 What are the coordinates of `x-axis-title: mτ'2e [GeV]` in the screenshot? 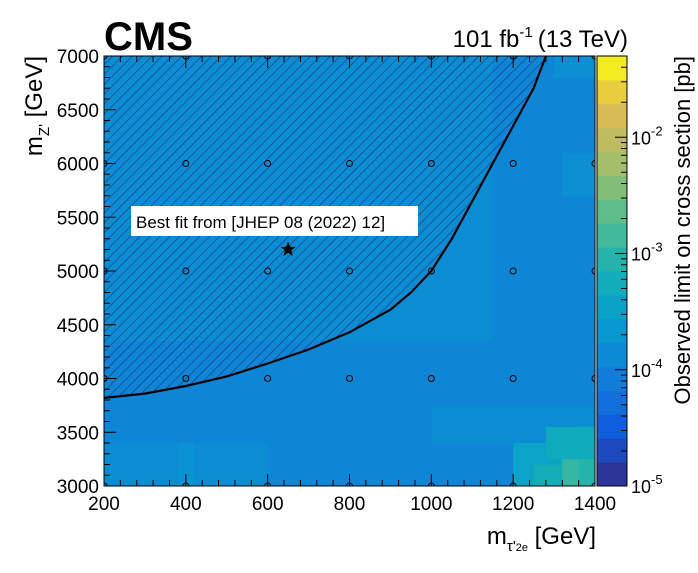 It's located at (541, 539).